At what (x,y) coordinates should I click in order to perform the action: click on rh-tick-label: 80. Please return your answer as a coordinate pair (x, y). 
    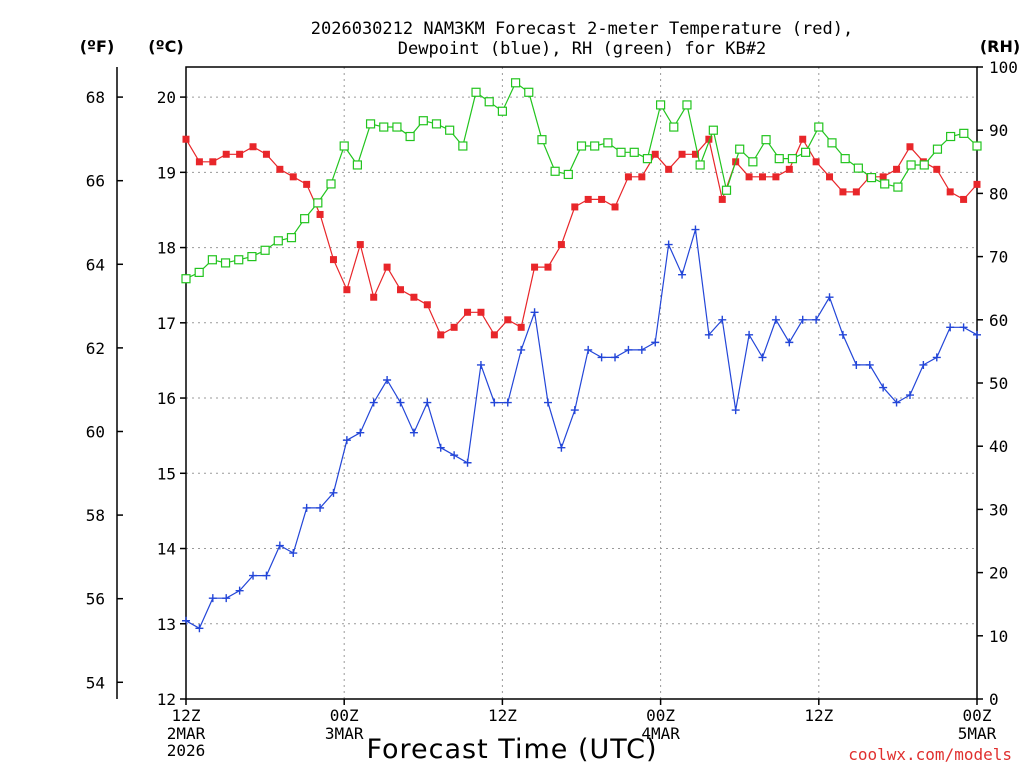
    Looking at the image, I should click on (998, 193).